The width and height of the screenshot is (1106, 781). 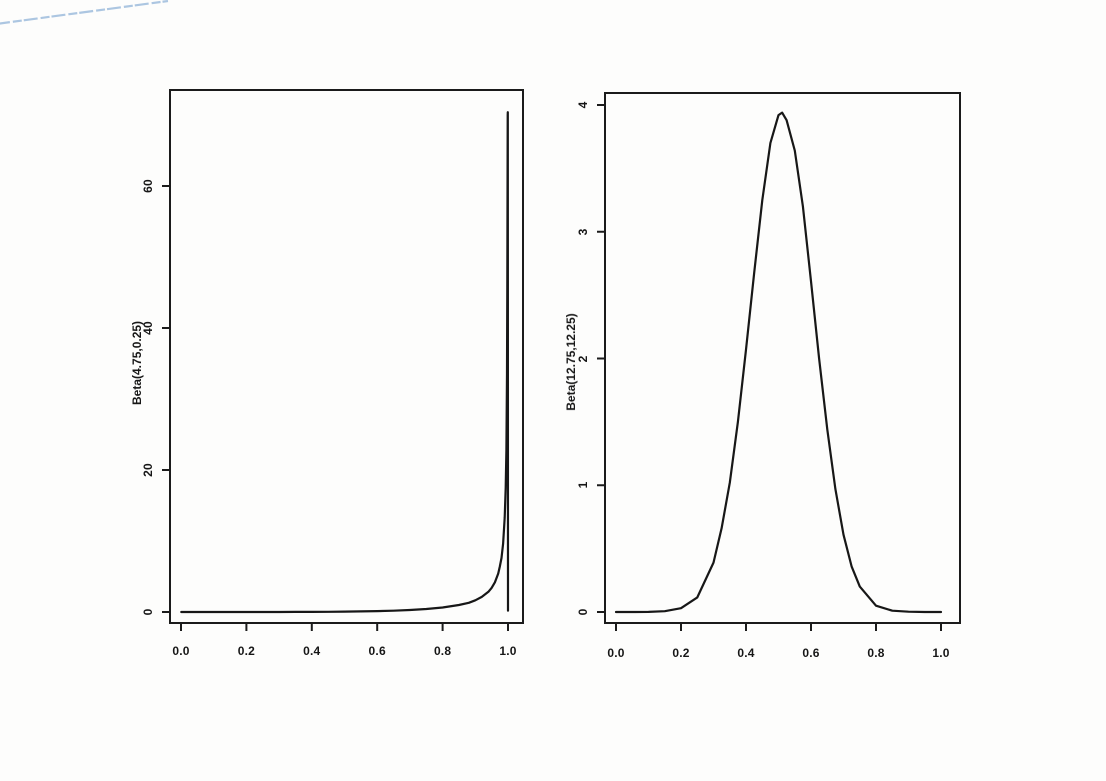 What do you see at coordinates (681, 653) in the screenshot?
I see `right-plot-x-tick-label: 0.2` at bounding box center [681, 653].